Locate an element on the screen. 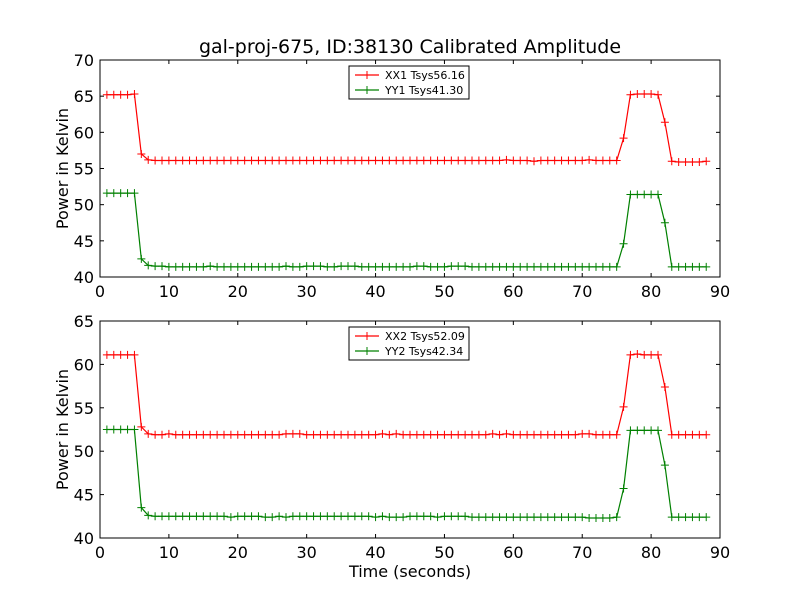  x-tick-label: 20 is located at coordinates (238, 291).